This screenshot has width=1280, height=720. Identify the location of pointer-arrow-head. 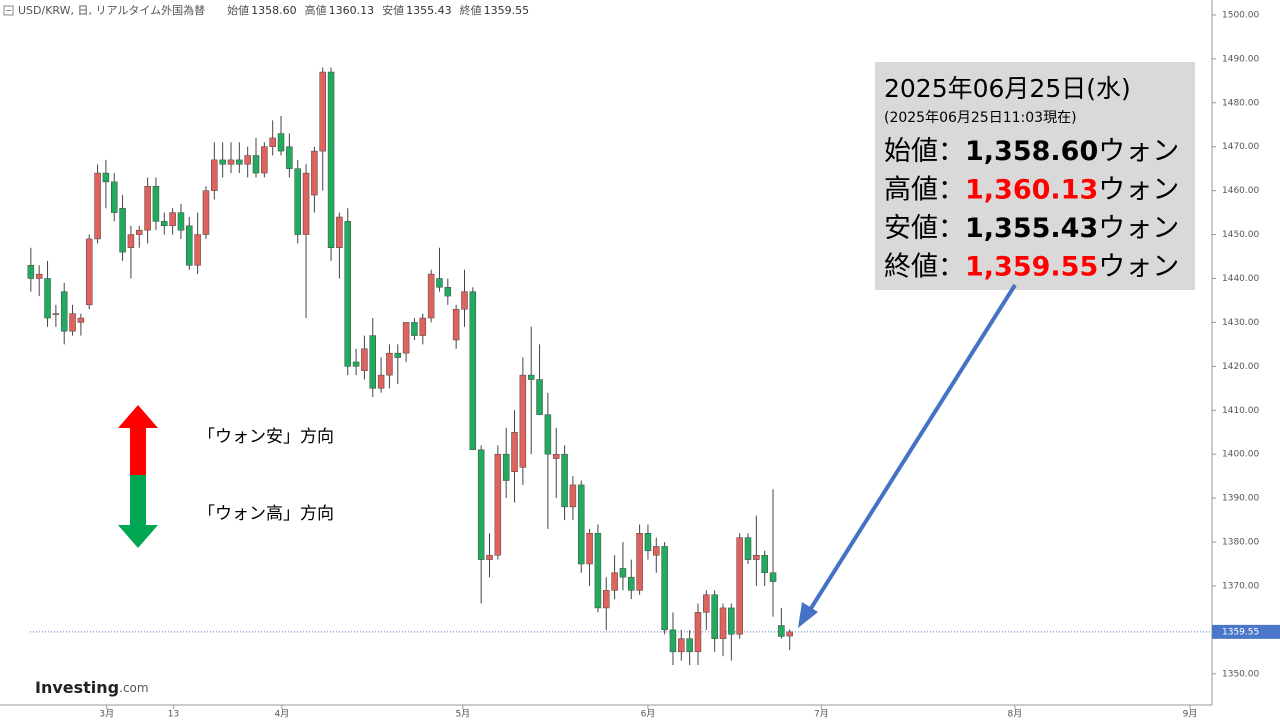
(808, 615).